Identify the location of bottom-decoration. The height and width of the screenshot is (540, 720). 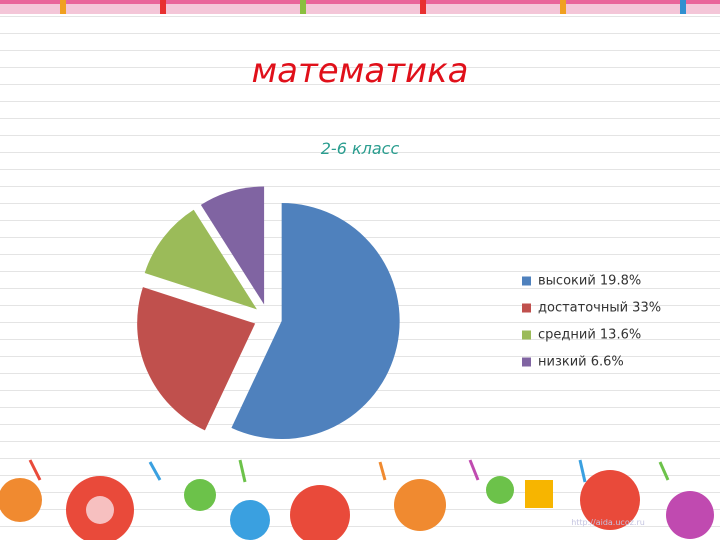
(357, 499).